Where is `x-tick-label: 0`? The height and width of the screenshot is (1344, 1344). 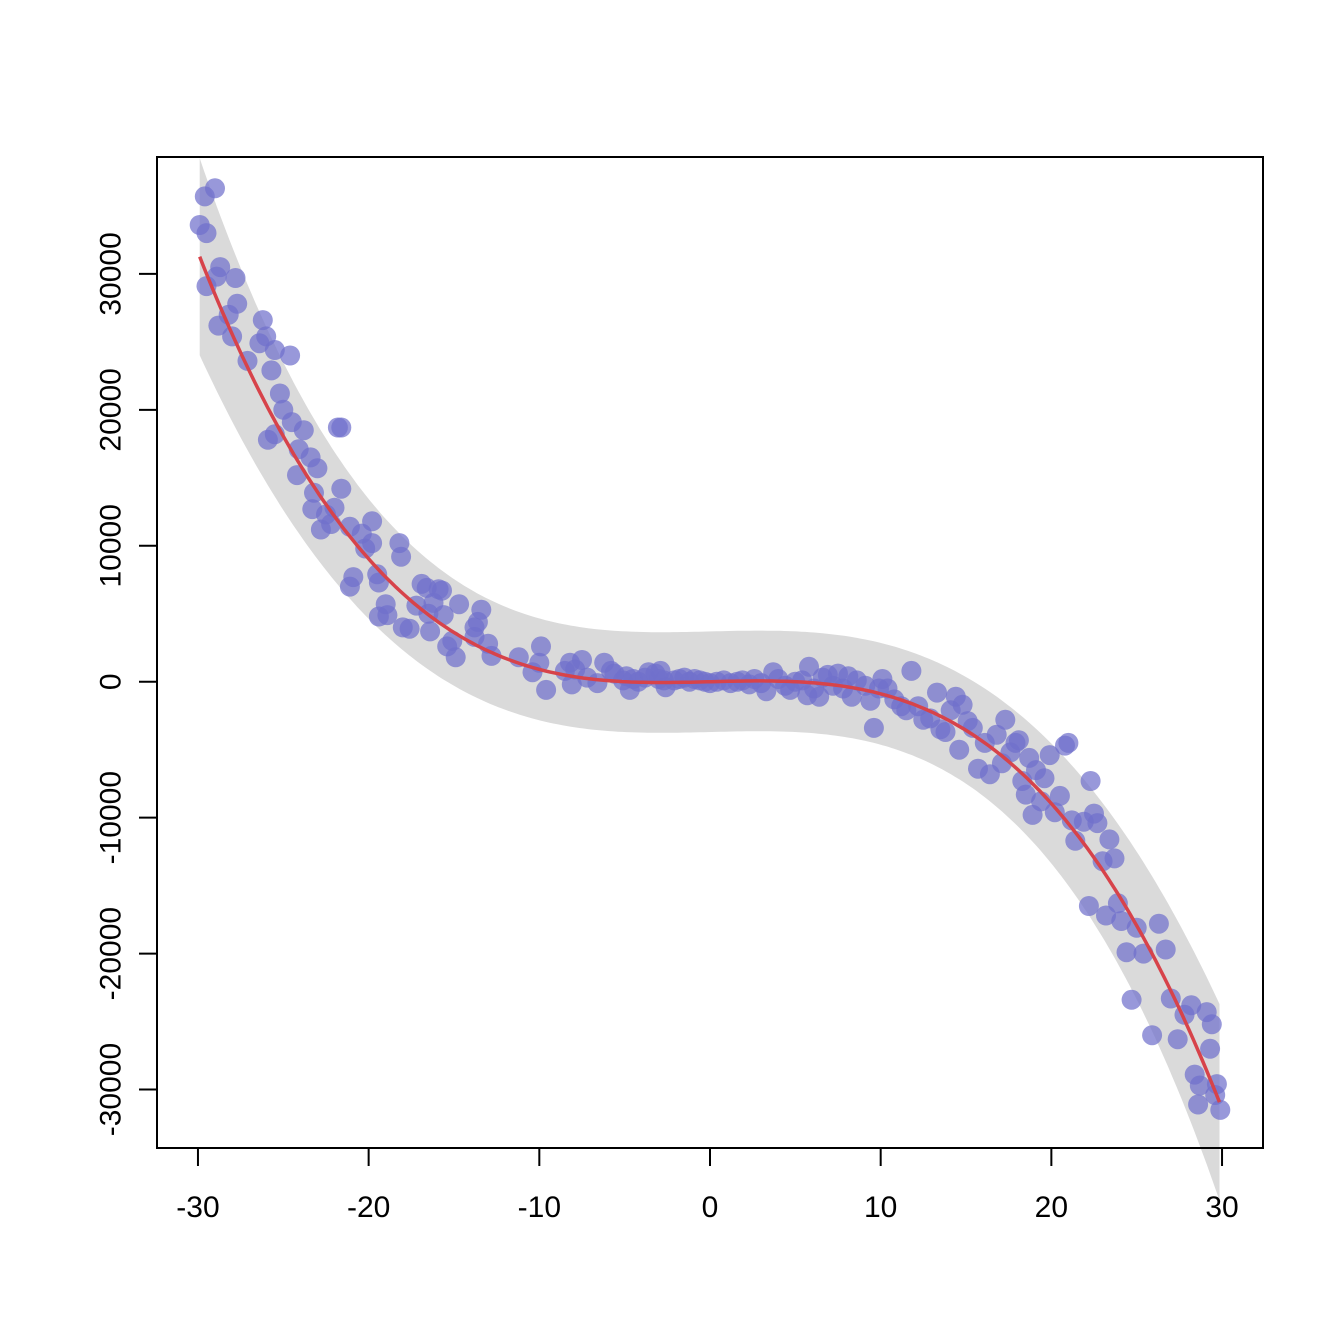
x-tick-label: 0 is located at coordinates (710, 1207).